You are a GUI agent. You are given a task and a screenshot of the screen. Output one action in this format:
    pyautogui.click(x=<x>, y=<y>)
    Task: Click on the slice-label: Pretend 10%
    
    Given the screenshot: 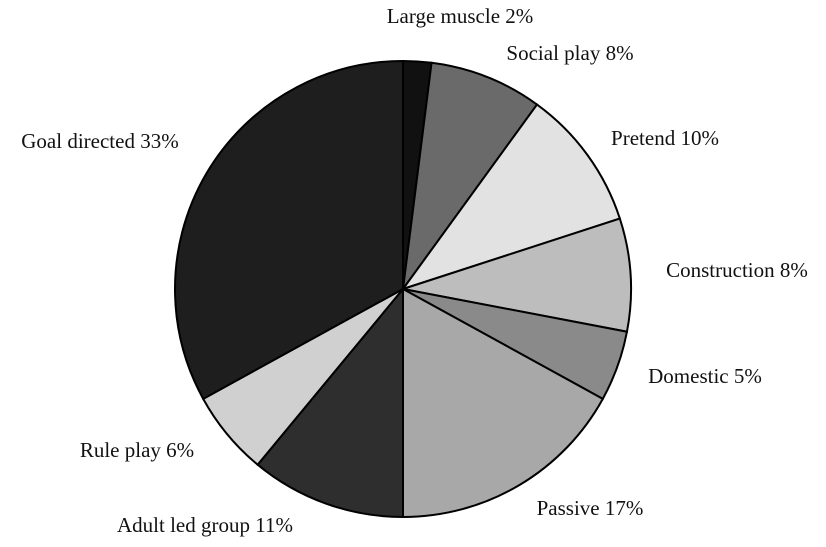 What is the action you would take?
    pyautogui.click(x=665, y=138)
    